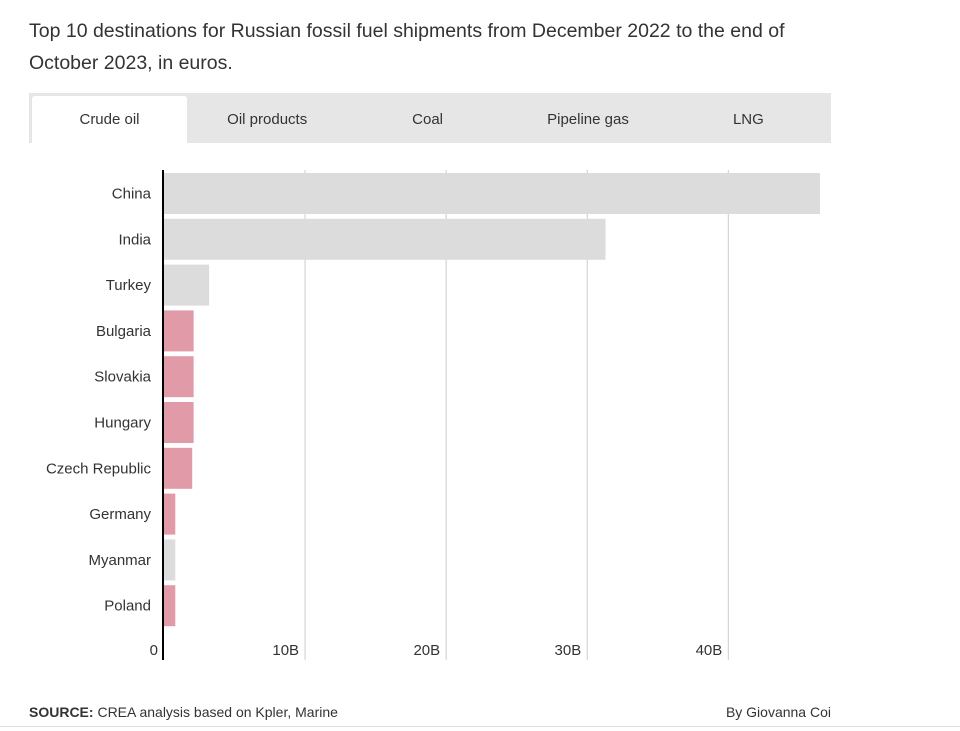 Image resolution: width=960 pixels, height=731 pixels. What do you see at coordinates (109, 119) in the screenshot?
I see `tab-crude-oil: Crude oil` at bounding box center [109, 119].